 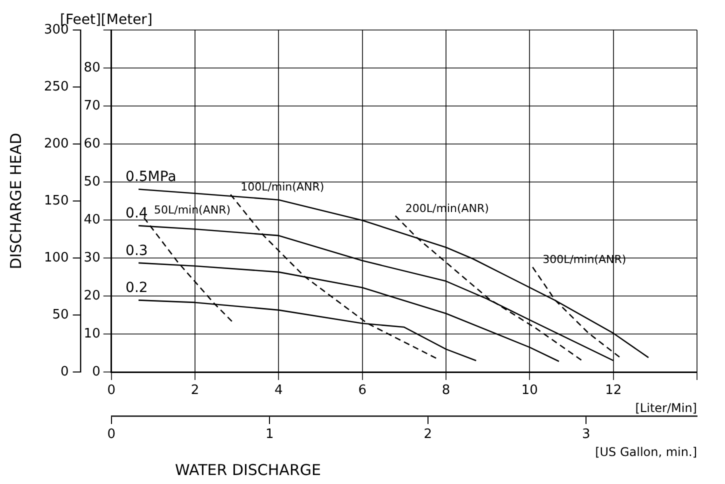 What do you see at coordinates (278, 390) in the screenshot?
I see `x-tick-label: 4` at bounding box center [278, 390].